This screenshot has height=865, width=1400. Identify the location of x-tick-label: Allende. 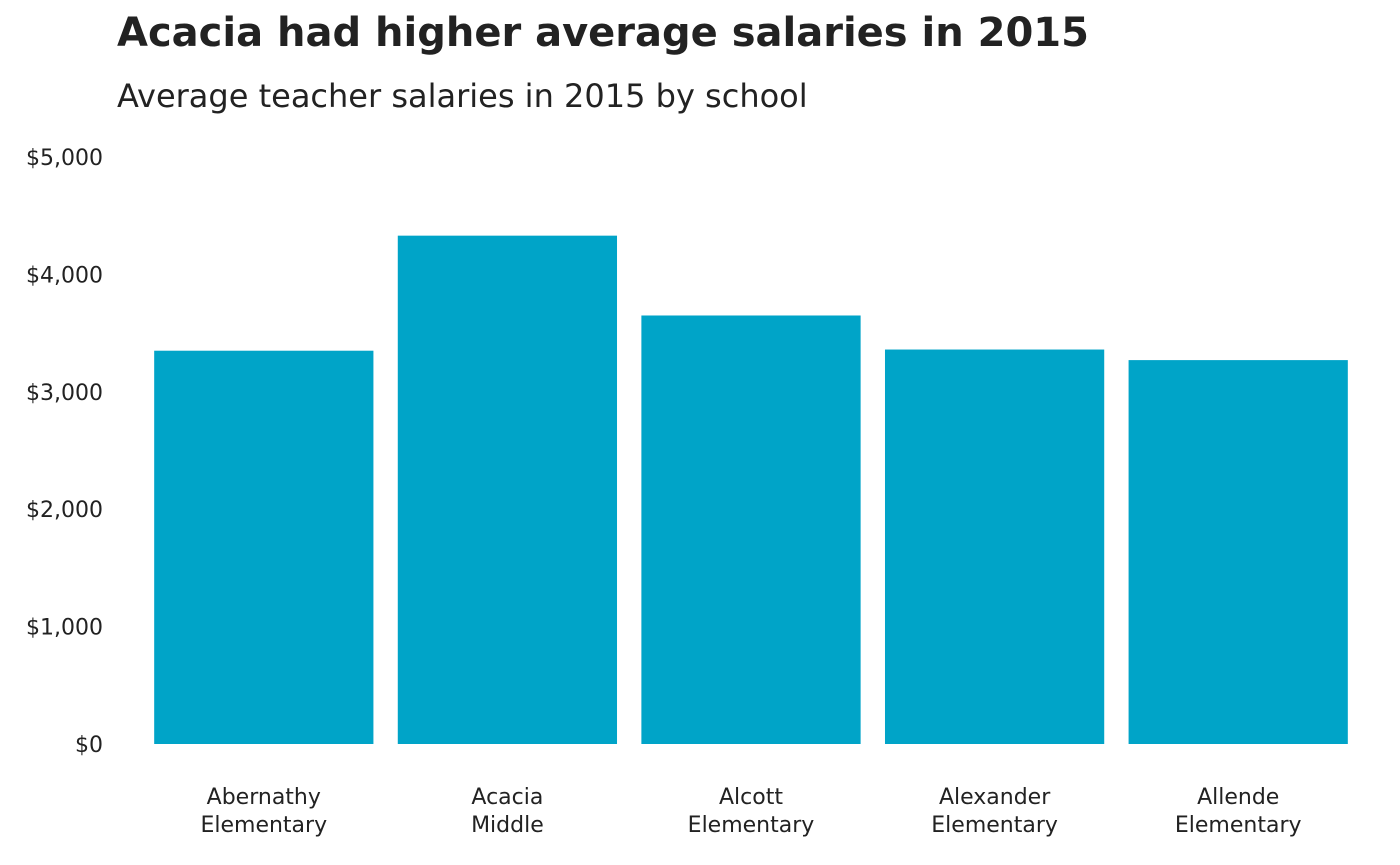
(1238, 797).